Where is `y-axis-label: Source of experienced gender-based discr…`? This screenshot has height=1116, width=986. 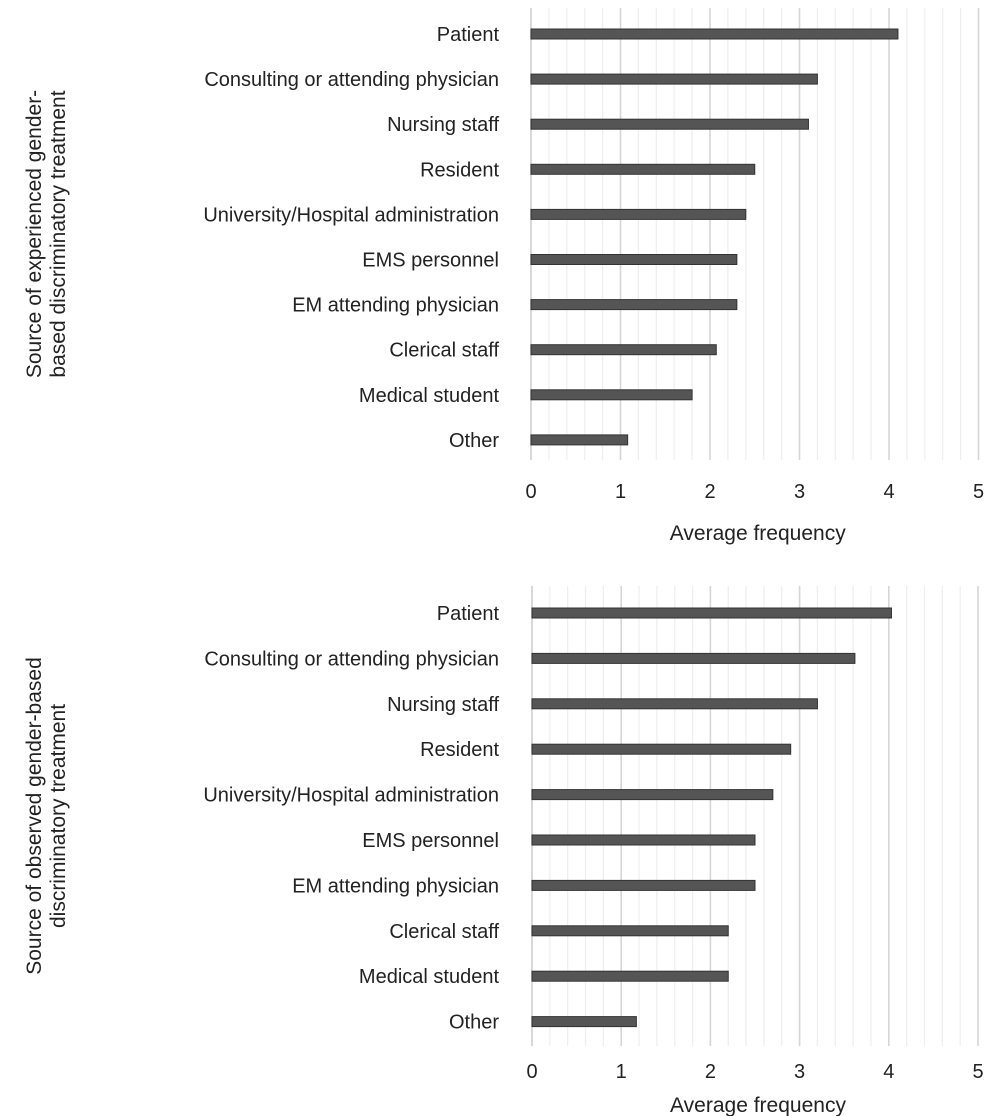 y-axis-label: Source of experienced gender-based discr… is located at coordinates (46, 234).